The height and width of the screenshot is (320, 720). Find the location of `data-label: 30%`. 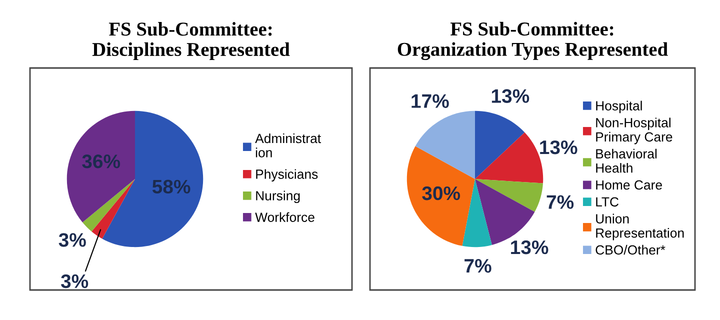

data-label: 30% is located at coordinates (441, 193).